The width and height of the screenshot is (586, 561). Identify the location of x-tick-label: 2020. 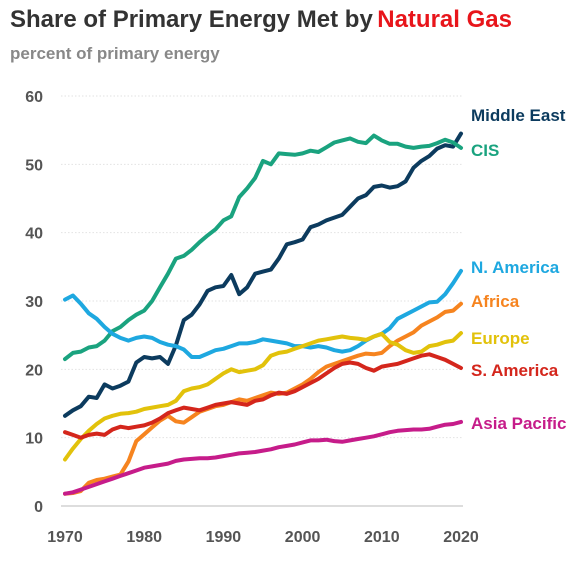
(461, 537).